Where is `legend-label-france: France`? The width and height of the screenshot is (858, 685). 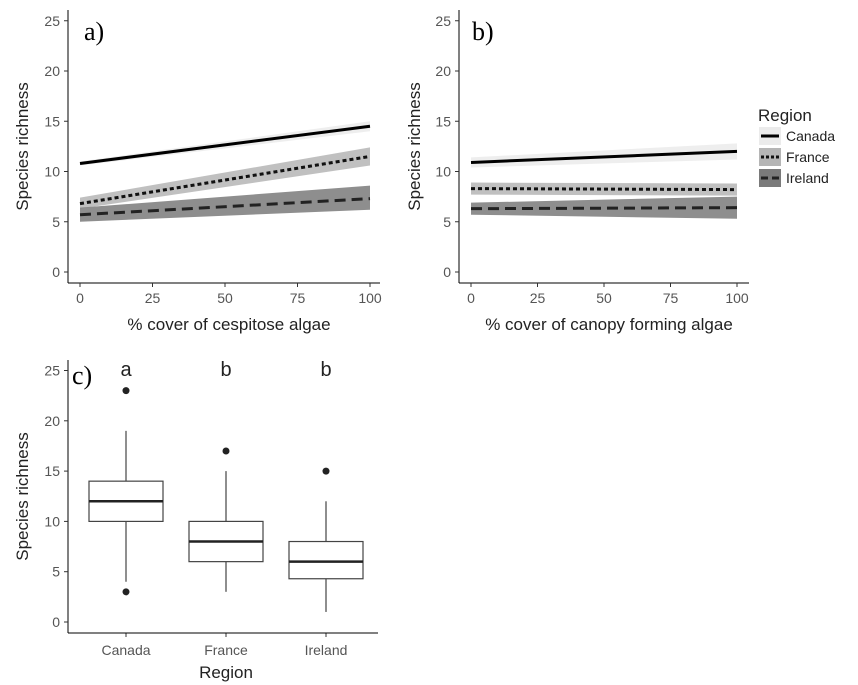 legend-label-france: France is located at coordinates (808, 157).